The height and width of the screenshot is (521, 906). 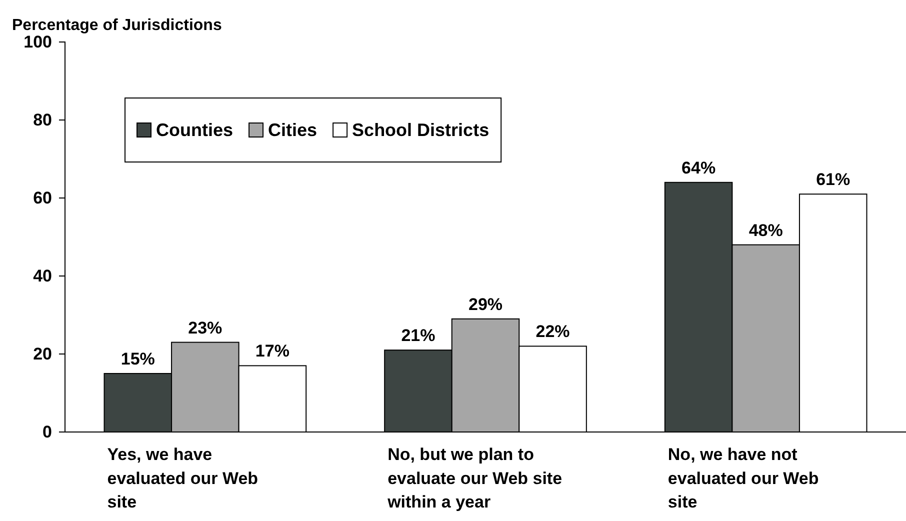 What do you see at coordinates (833, 180) in the screenshot?
I see `data-label: 61%` at bounding box center [833, 180].